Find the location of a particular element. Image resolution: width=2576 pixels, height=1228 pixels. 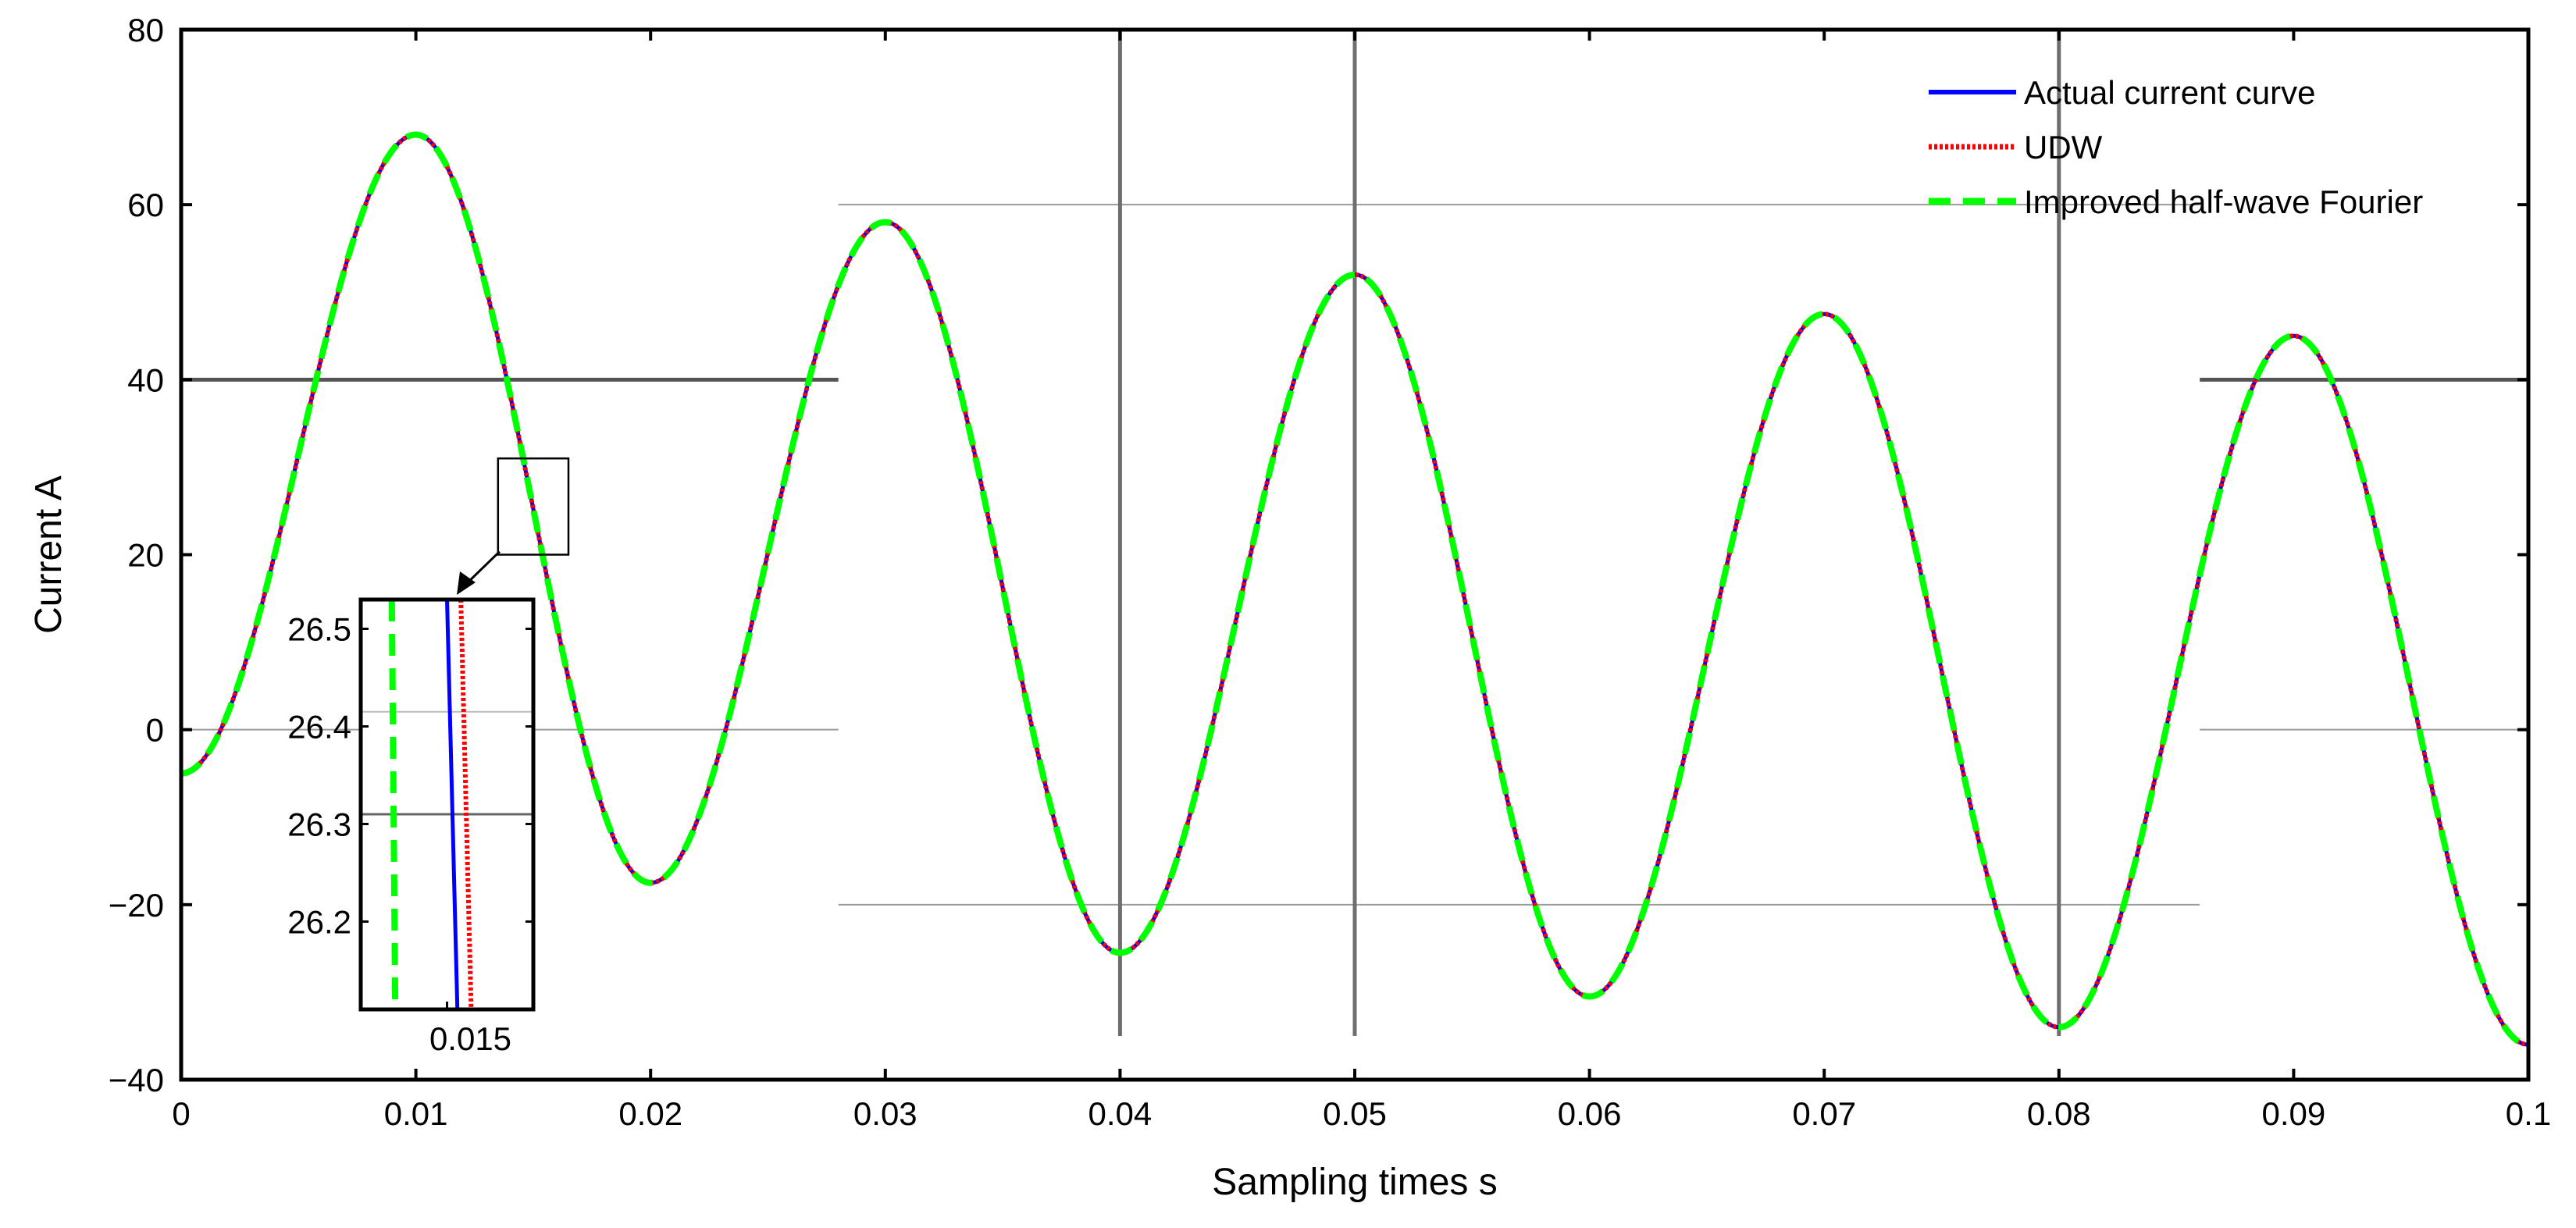

inset-y-tick-label: 26.2 is located at coordinates (319, 922).